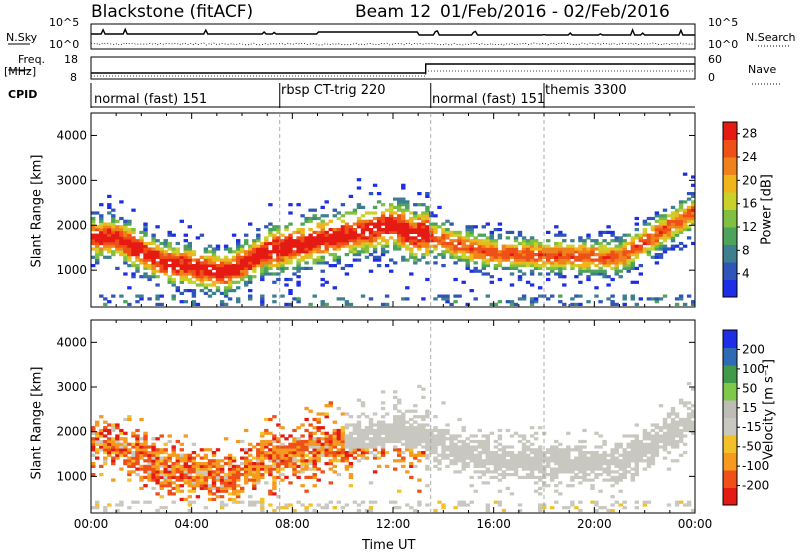 The height and width of the screenshot is (554, 800). I want to click on power-ytick-label-2: 3000, so click(71, 180).